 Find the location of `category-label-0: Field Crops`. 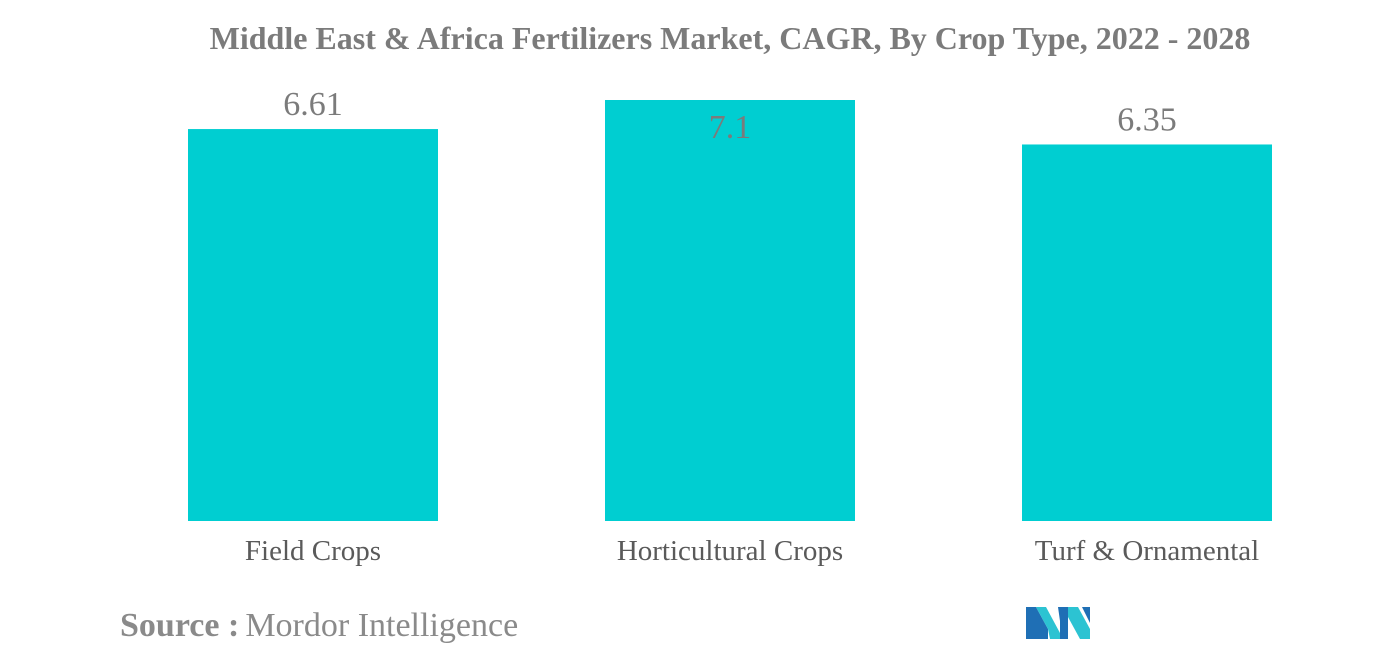

category-label-0: Field Crops is located at coordinates (313, 551).